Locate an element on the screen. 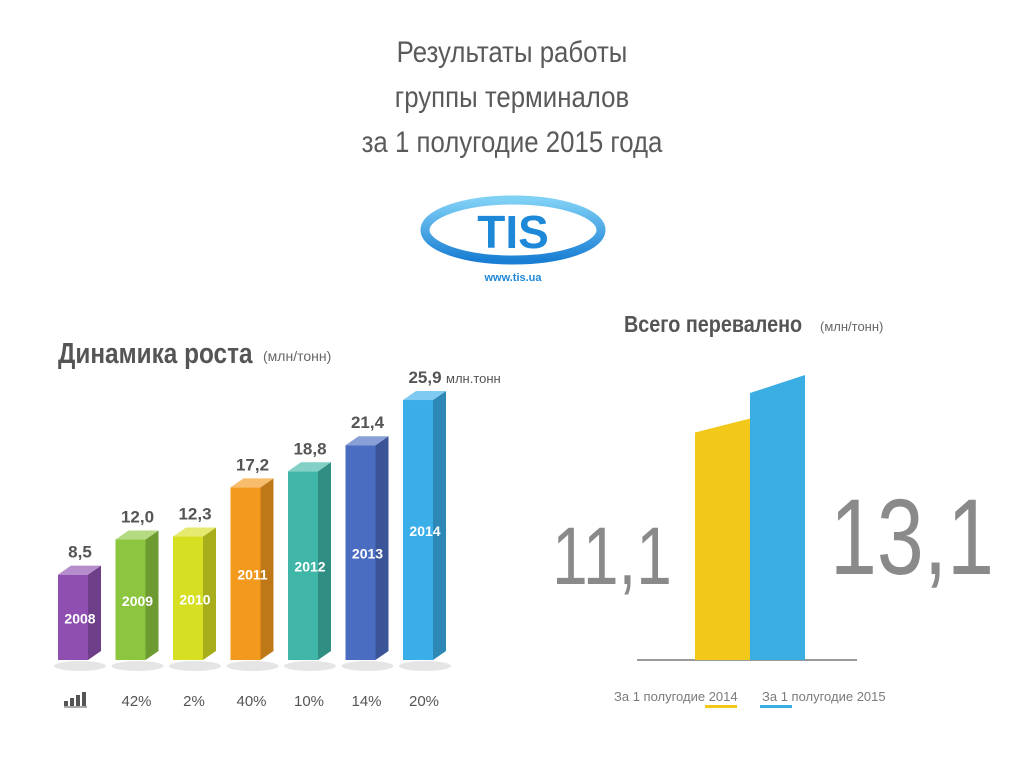  bar-year-label: 2010 is located at coordinates (194, 599).